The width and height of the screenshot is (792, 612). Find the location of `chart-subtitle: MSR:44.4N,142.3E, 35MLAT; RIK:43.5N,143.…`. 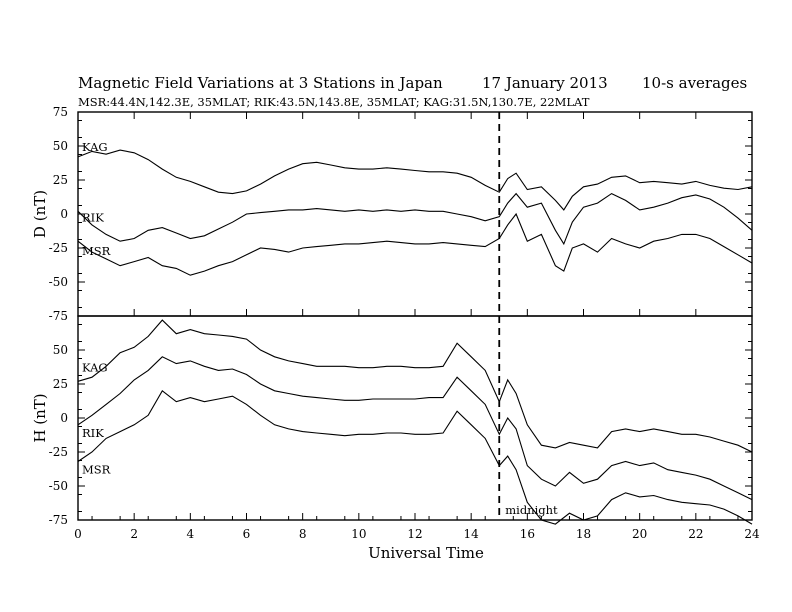

chart-subtitle: MSR:44.4N,142.3E, 35MLAT; RIK:43.5N,143.… is located at coordinates (334, 102).